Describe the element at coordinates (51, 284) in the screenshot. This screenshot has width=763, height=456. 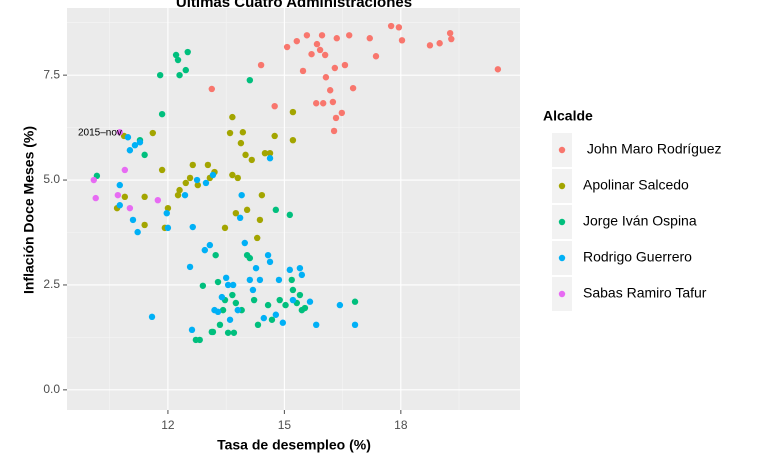
I see `y-tick-label: 2.5` at that location.